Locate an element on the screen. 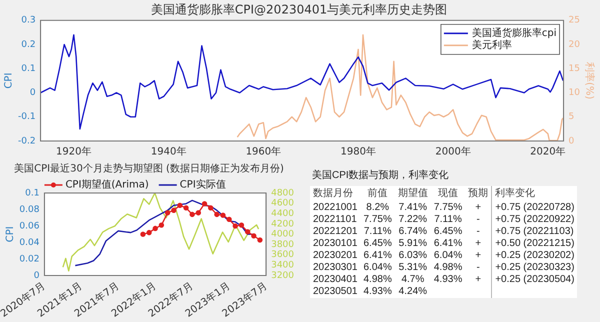 Image resolution: width=600 pixels, height=322 pixels. y2-tick-label: 0 is located at coordinates (571, 141).